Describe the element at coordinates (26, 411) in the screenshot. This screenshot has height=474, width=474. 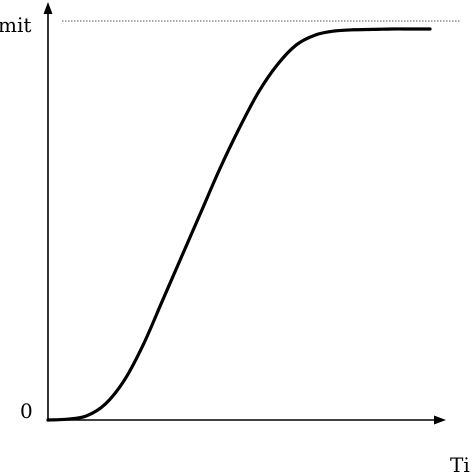
I see `y-tick-label: 0` at that location.